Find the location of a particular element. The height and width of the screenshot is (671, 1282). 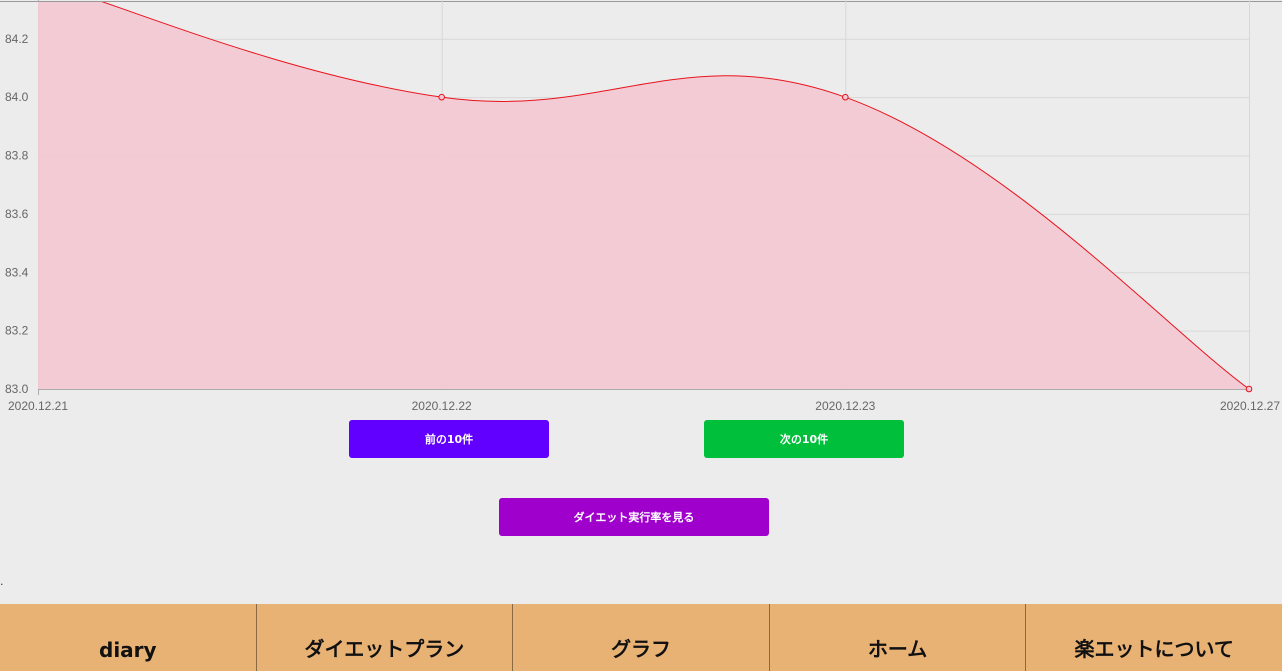

x-tick-label: 2020.12.22 is located at coordinates (442, 406).